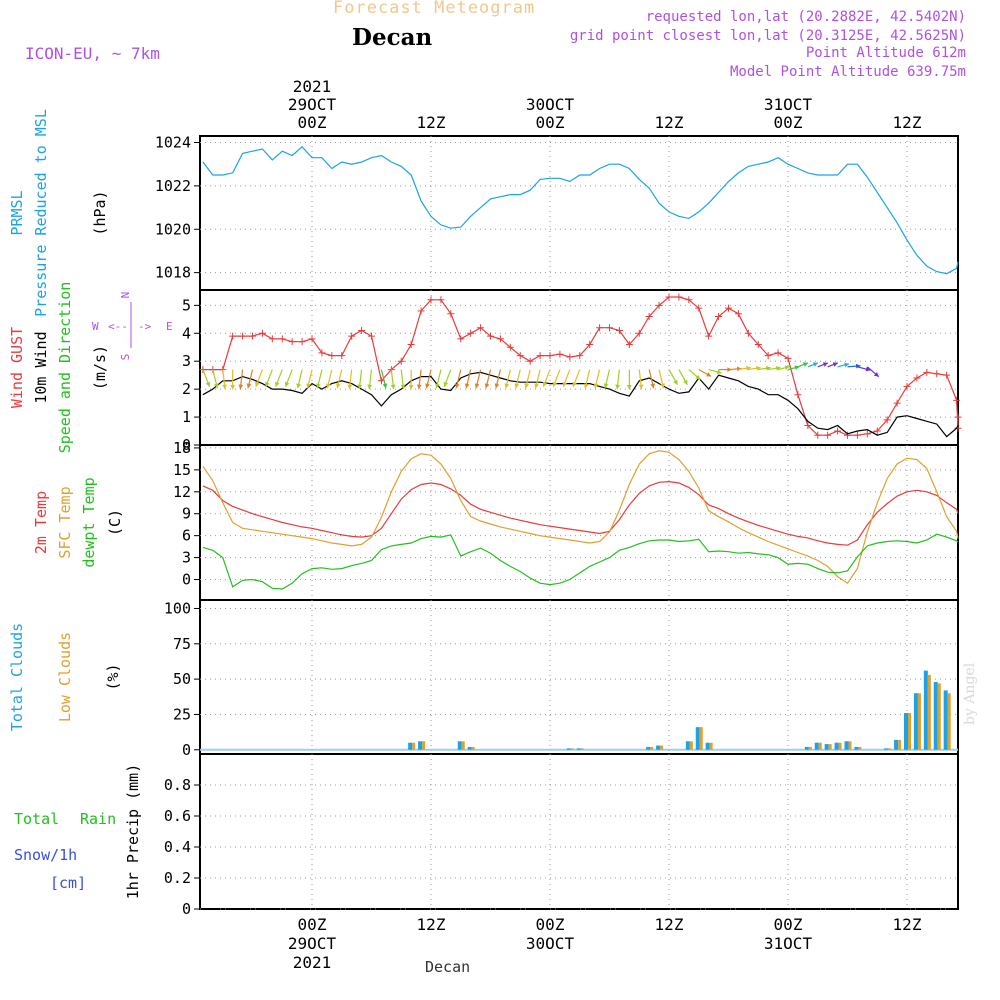  What do you see at coordinates (177, 785) in the screenshot?
I see `ytick-label: 0.8` at bounding box center [177, 785].